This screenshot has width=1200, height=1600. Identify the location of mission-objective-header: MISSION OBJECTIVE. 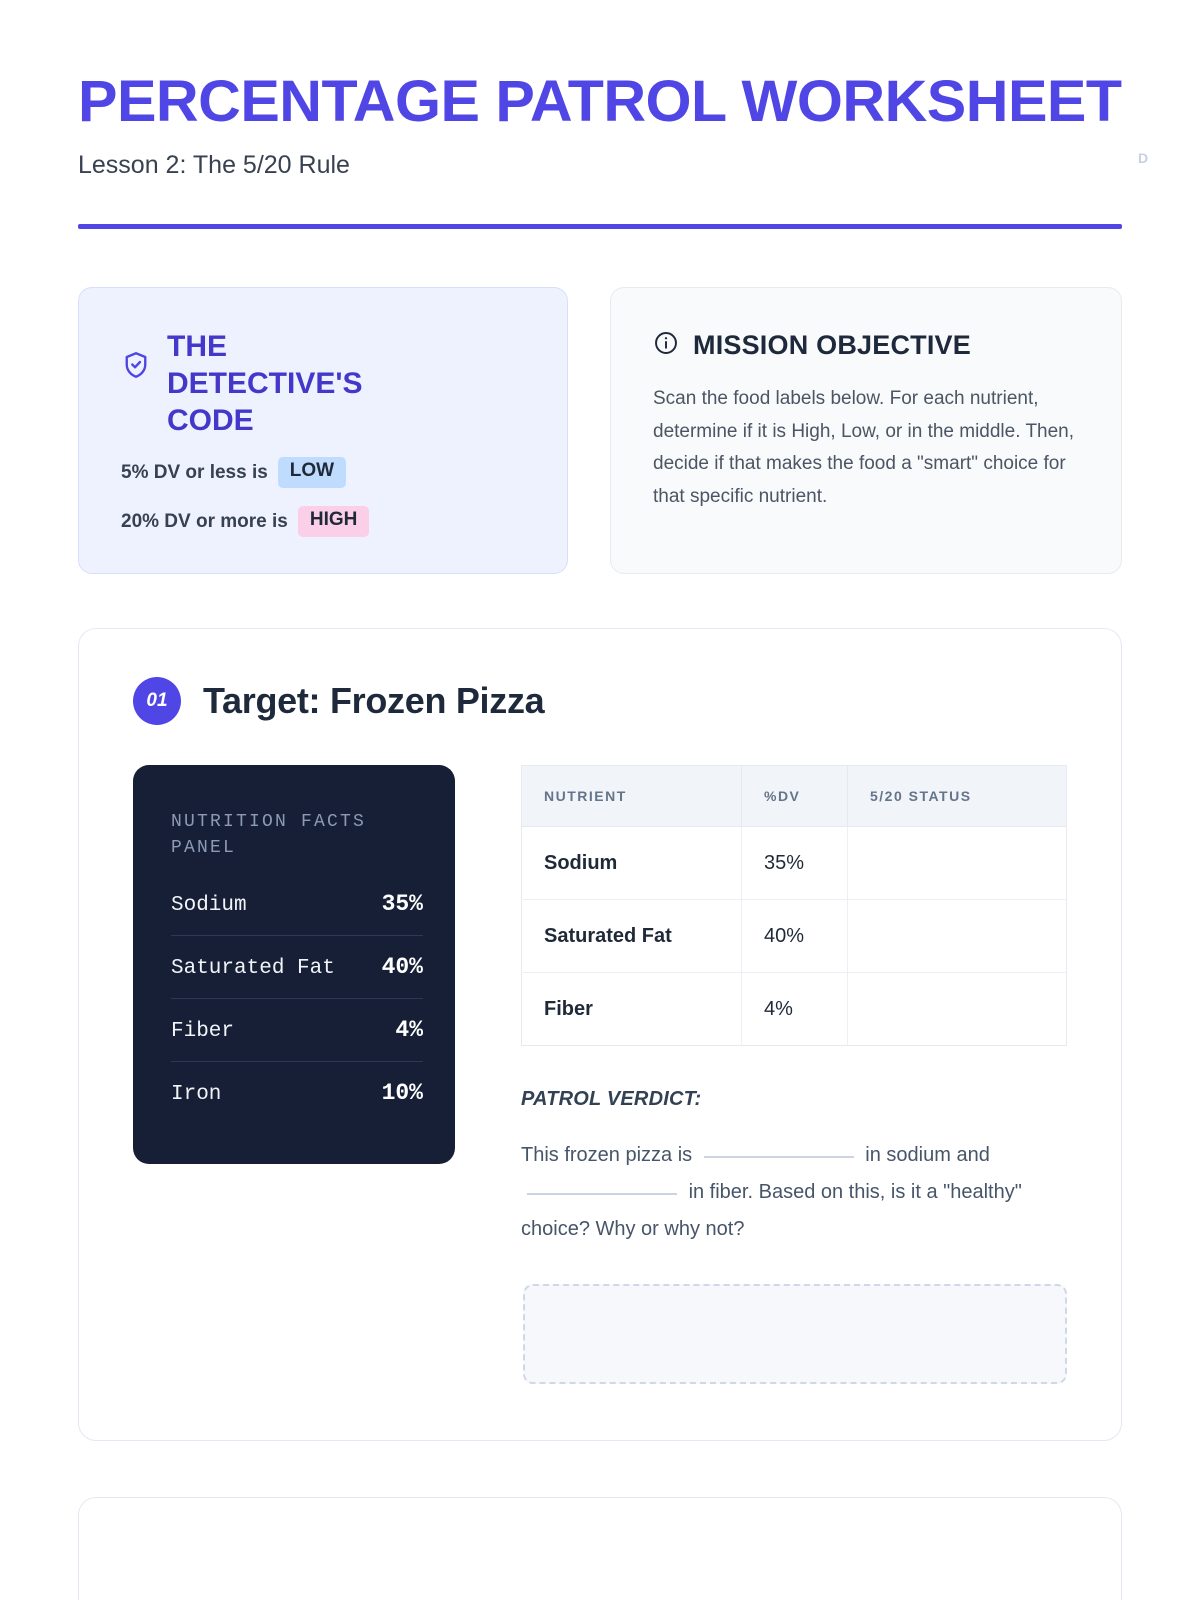
(864, 345).